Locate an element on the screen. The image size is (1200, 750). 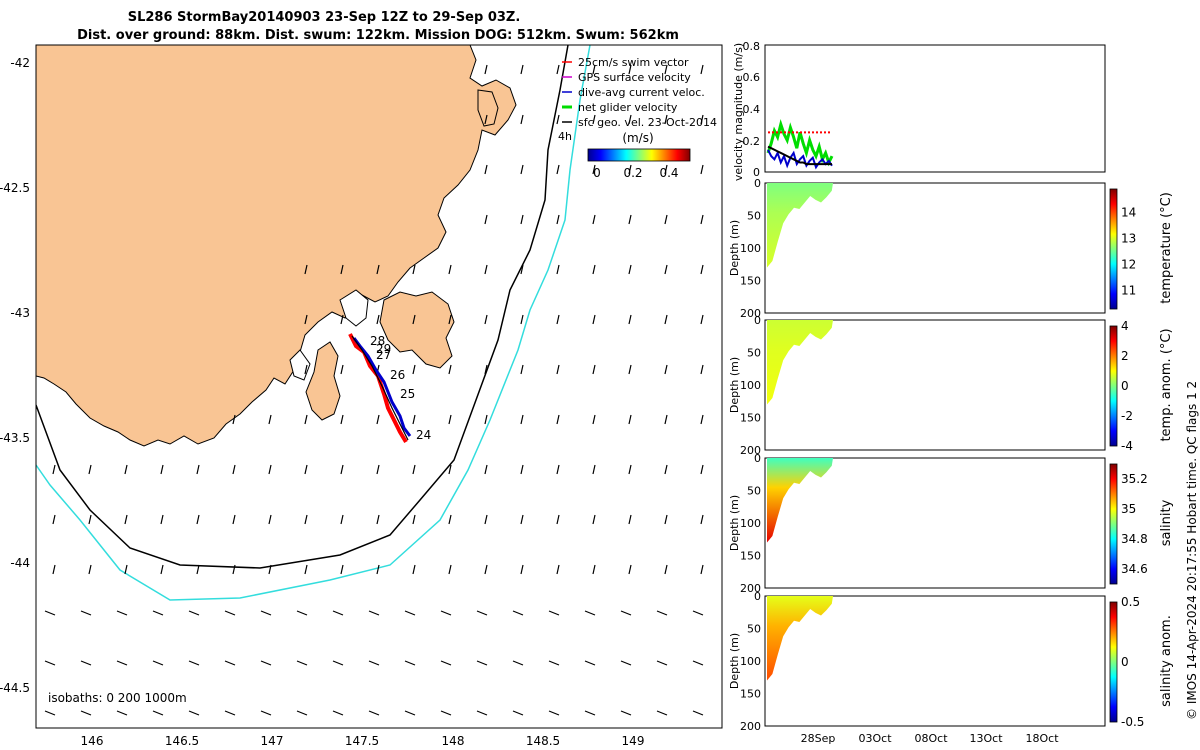
map-y-tick: -42.5 is located at coordinates (15, 188).